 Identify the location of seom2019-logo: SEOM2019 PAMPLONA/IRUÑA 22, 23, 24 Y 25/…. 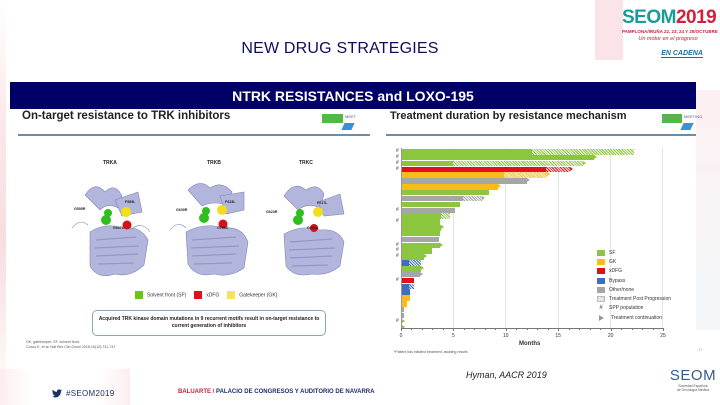
(670, 33).